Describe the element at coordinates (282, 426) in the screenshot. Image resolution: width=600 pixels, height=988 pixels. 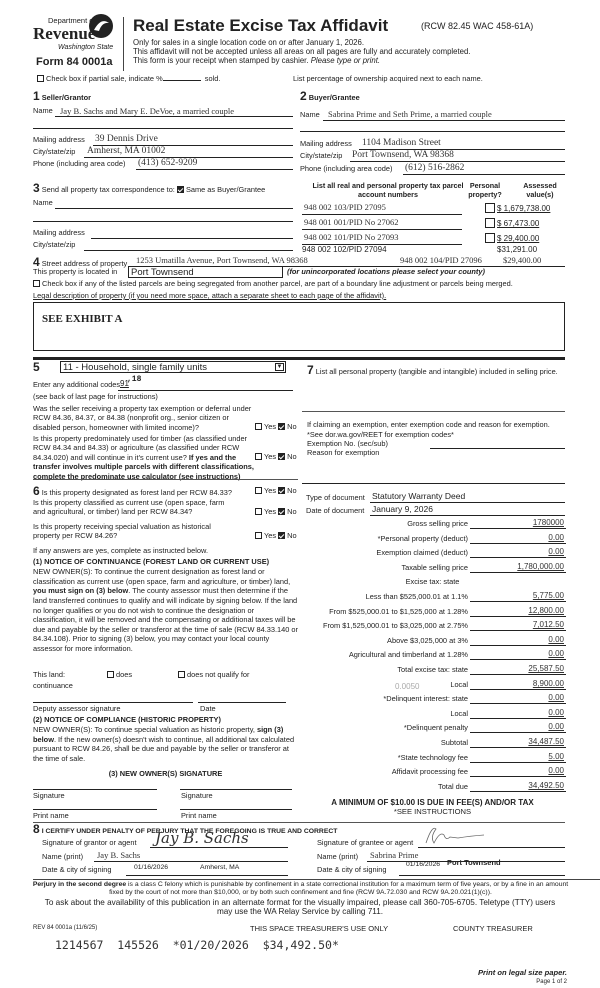
I see `exemption-no-checkbox` at that location.